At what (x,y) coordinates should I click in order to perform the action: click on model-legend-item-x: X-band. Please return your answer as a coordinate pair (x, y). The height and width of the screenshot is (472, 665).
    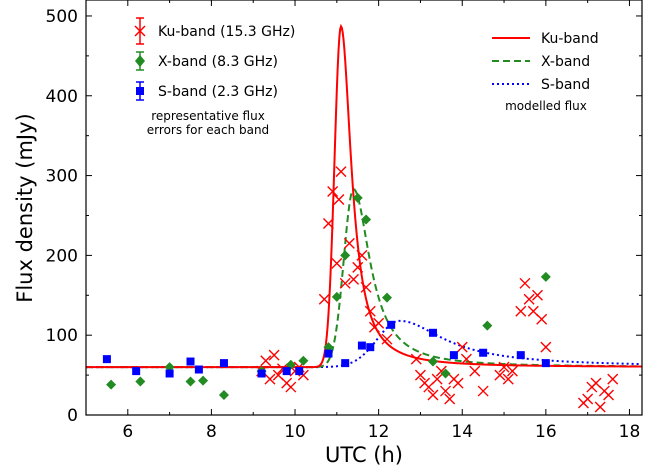
    Looking at the image, I should click on (541, 62).